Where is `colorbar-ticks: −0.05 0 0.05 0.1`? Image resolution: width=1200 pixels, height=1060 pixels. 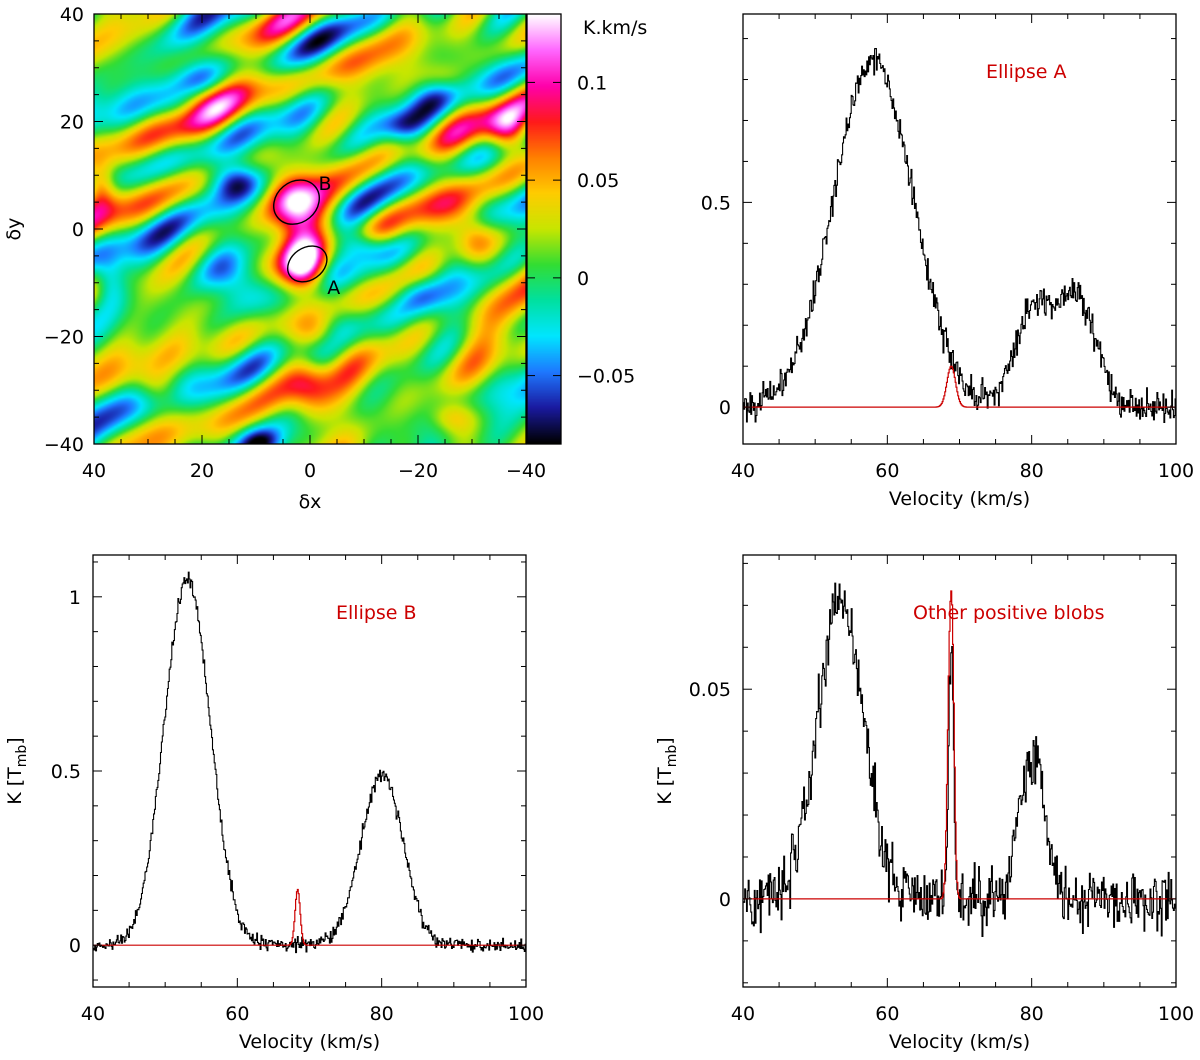
colorbar-ticks: −0.05 0 0.05 0.1 is located at coordinates (581, 230).